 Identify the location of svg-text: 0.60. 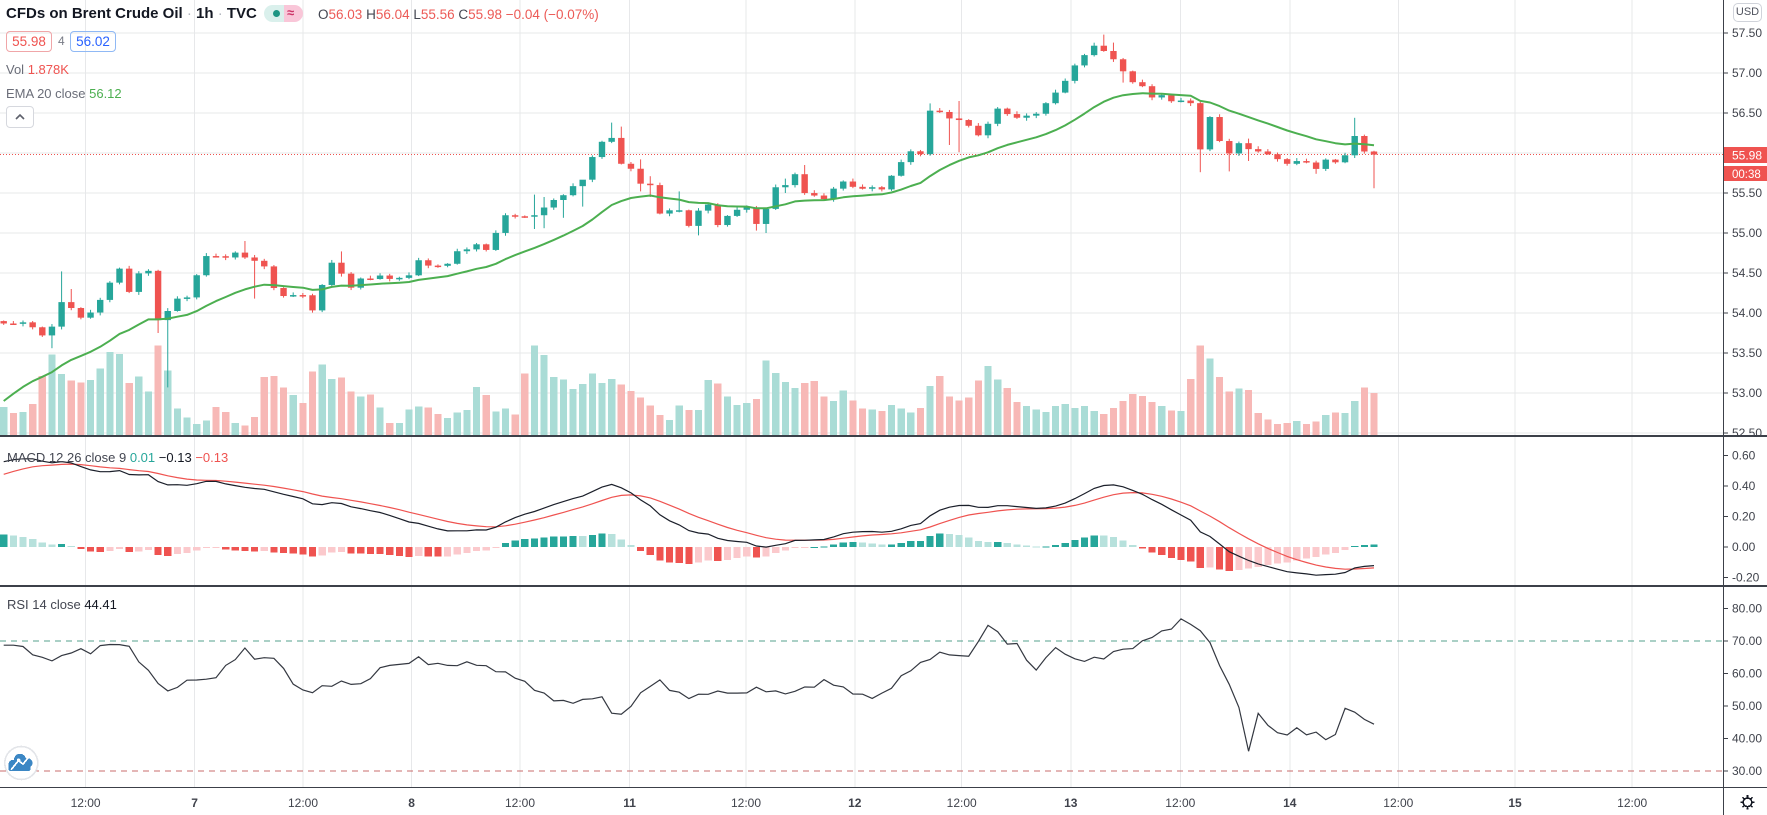
(1744, 456).